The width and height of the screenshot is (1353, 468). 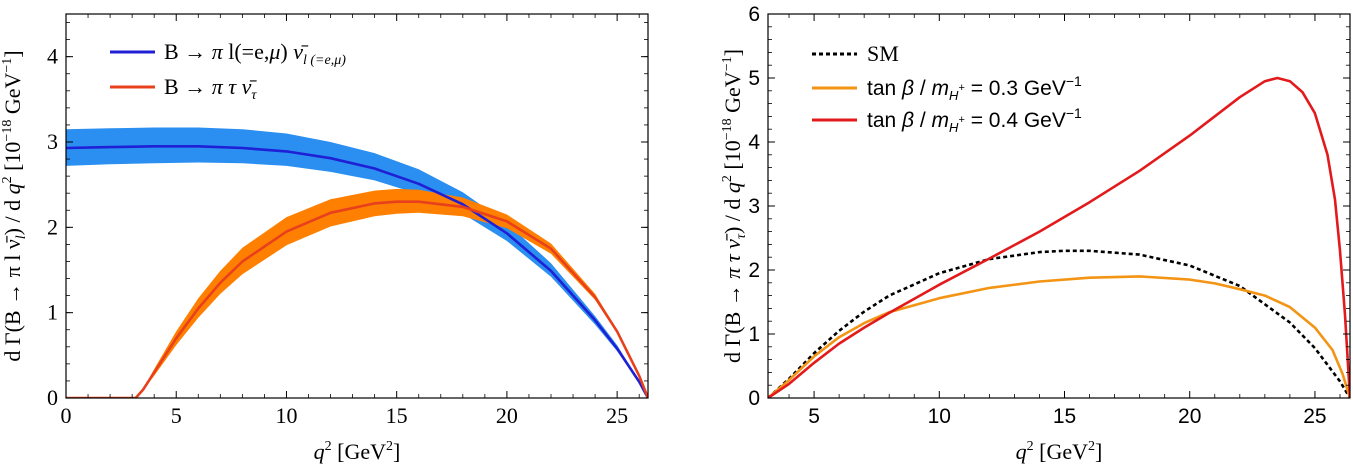 What do you see at coordinates (754, 78) in the screenshot?
I see `y-tick-label: 5` at bounding box center [754, 78].